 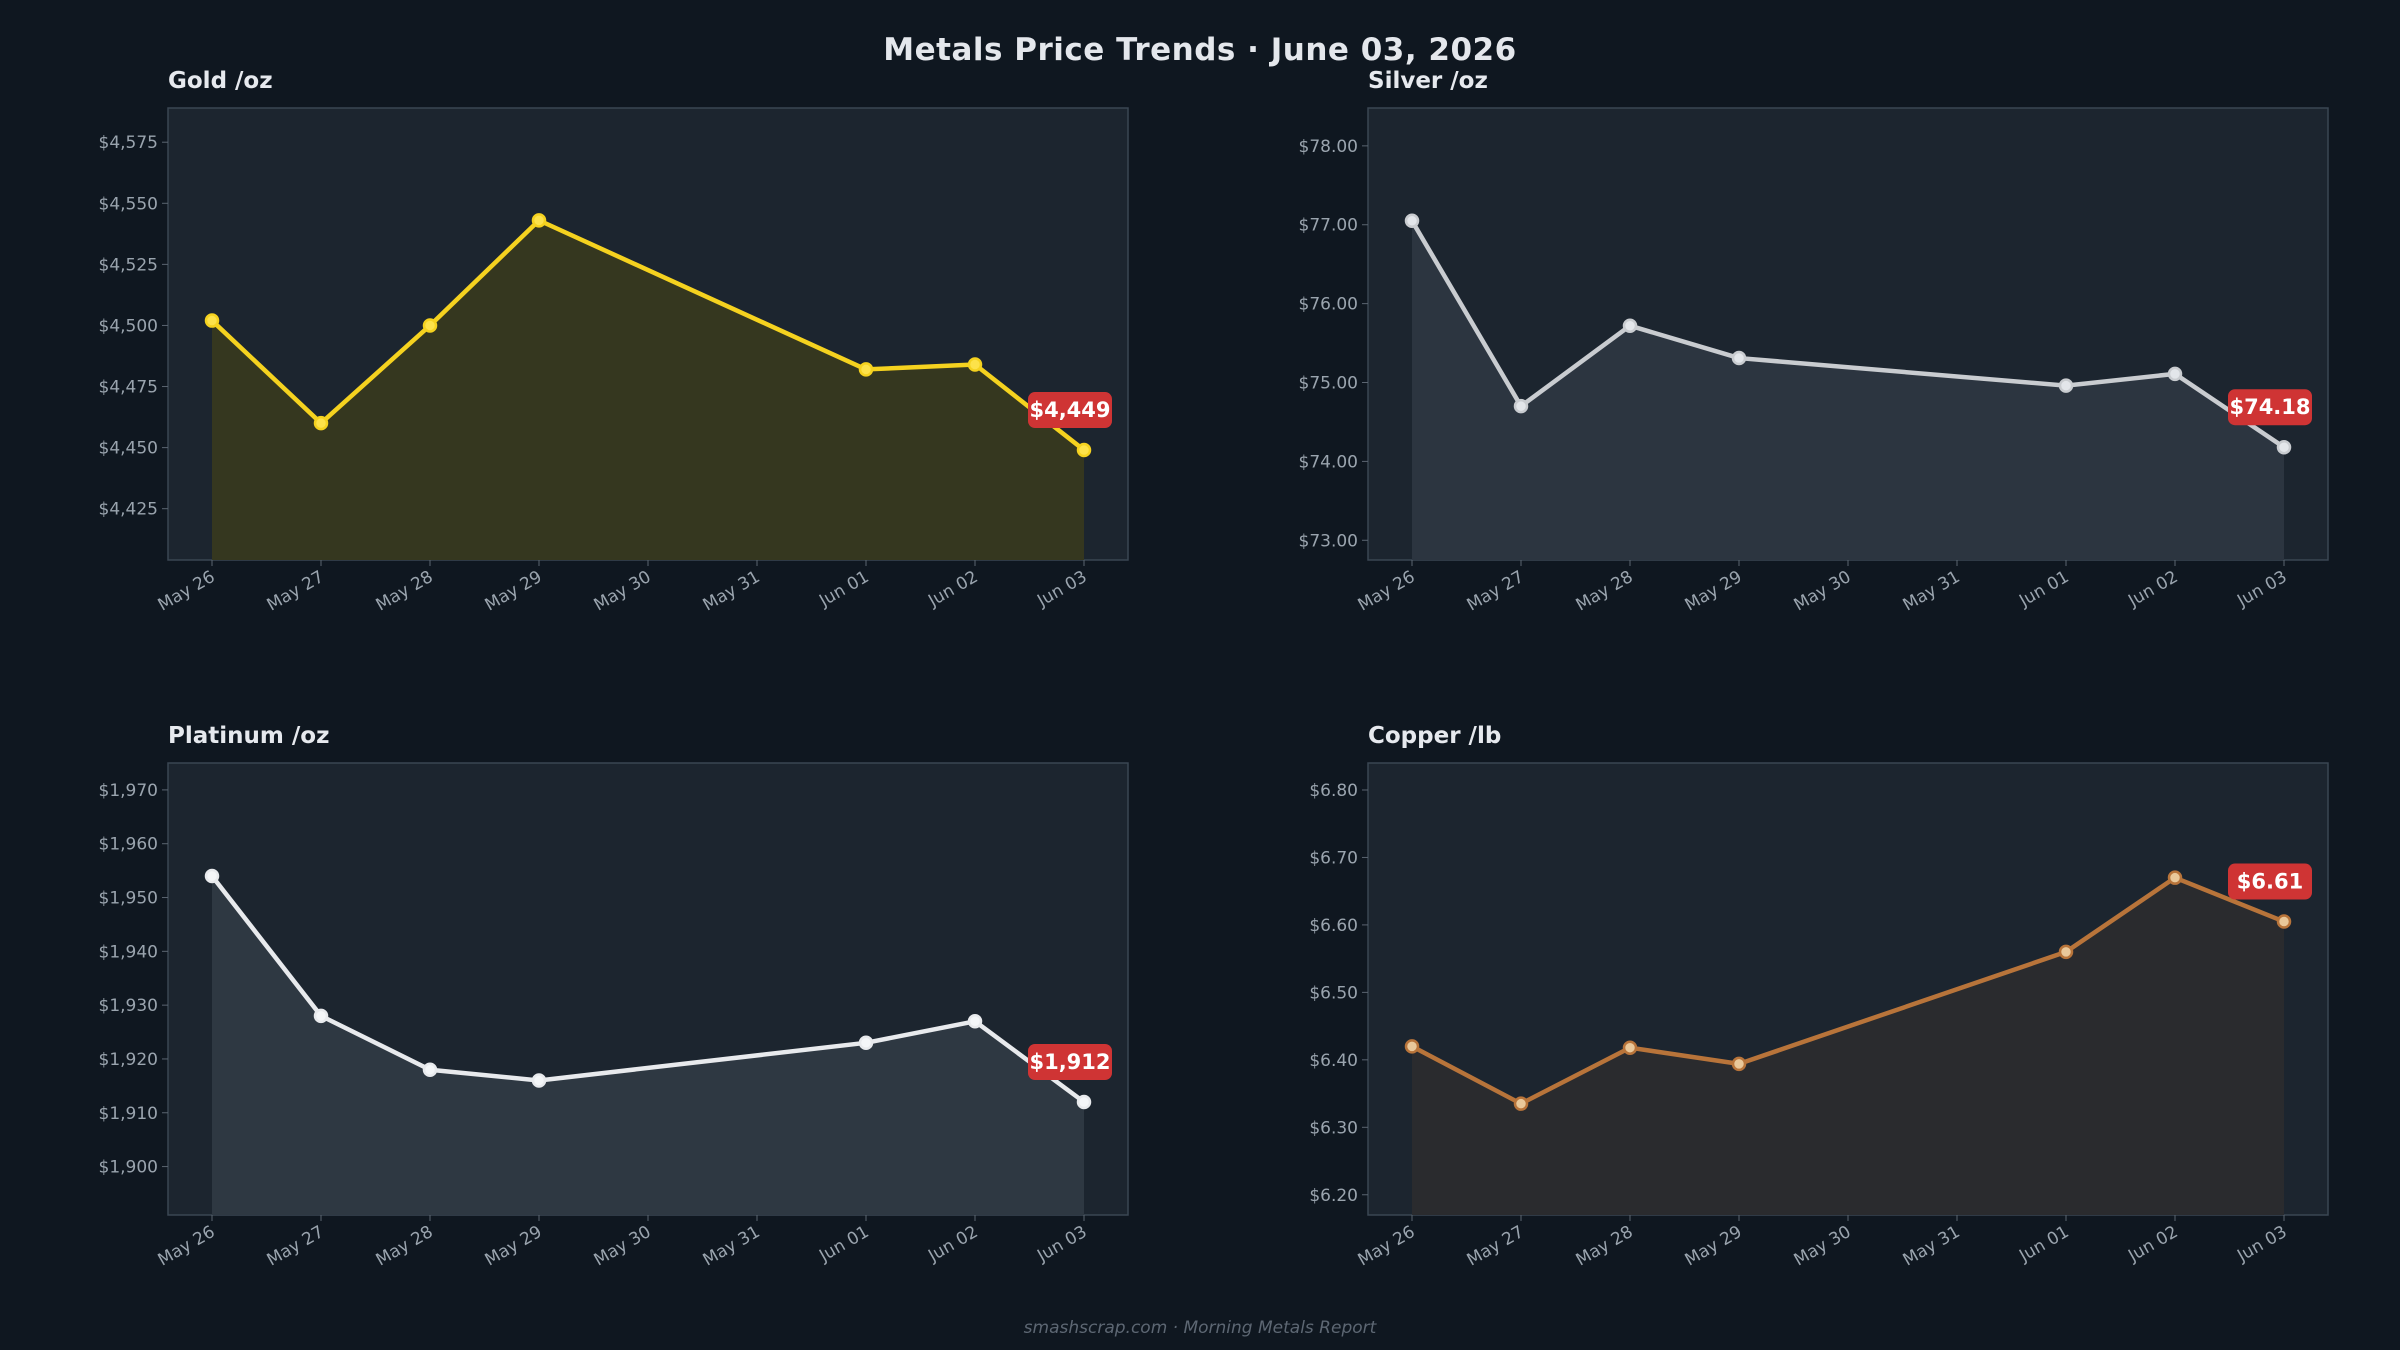 I want to click on y-tick-label: $6.80, so click(x=1333, y=791).